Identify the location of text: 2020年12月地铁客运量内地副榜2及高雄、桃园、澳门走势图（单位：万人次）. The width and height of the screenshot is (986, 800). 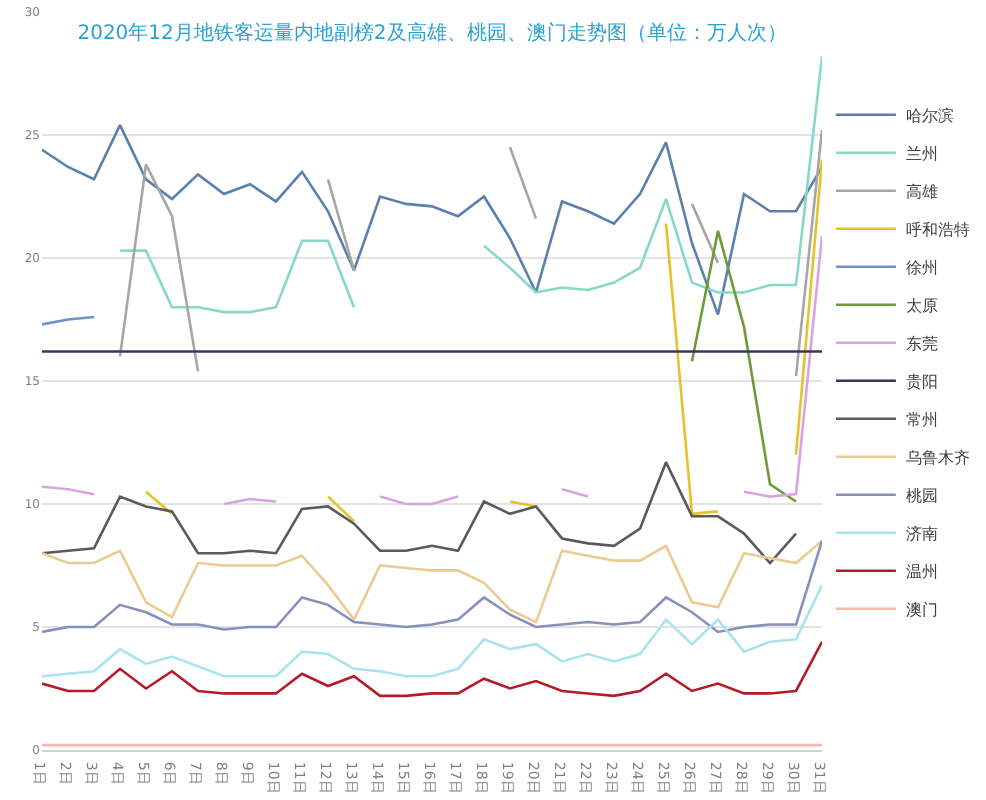
(432, 33).